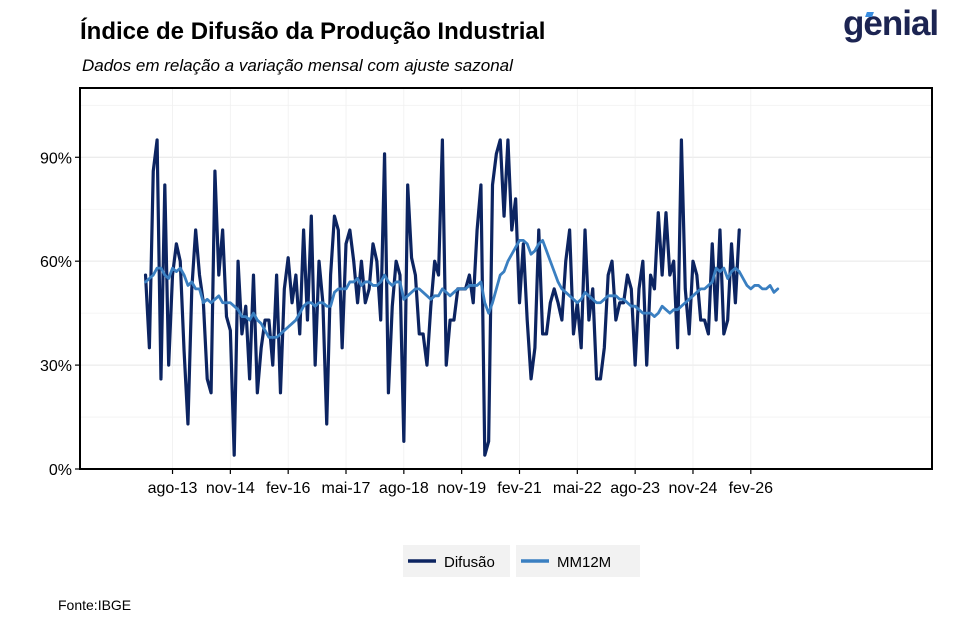 The width and height of the screenshot is (956, 638). What do you see at coordinates (577, 488) in the screenshot?
I see `x-tick-label: mai-22` at bounding box center [577, 488].